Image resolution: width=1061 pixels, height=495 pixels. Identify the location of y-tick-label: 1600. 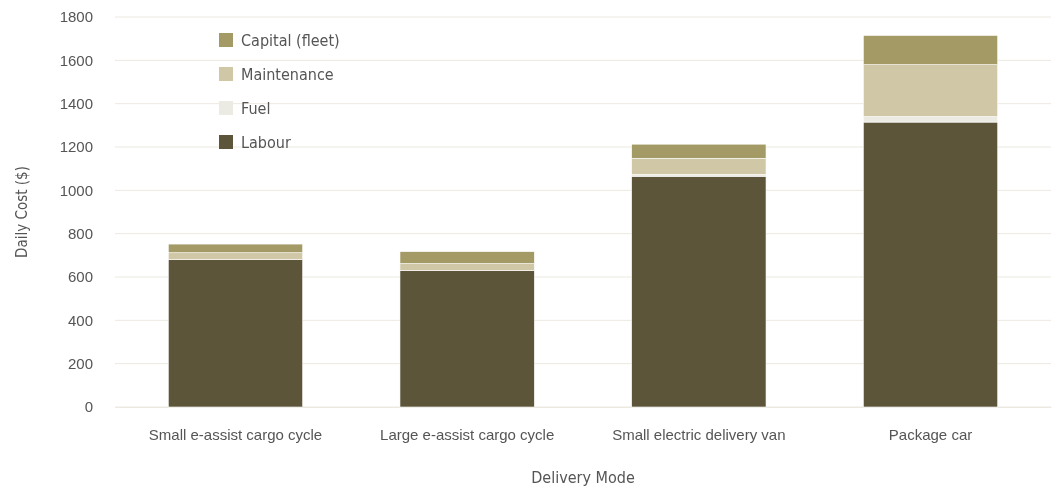
(76, 60).